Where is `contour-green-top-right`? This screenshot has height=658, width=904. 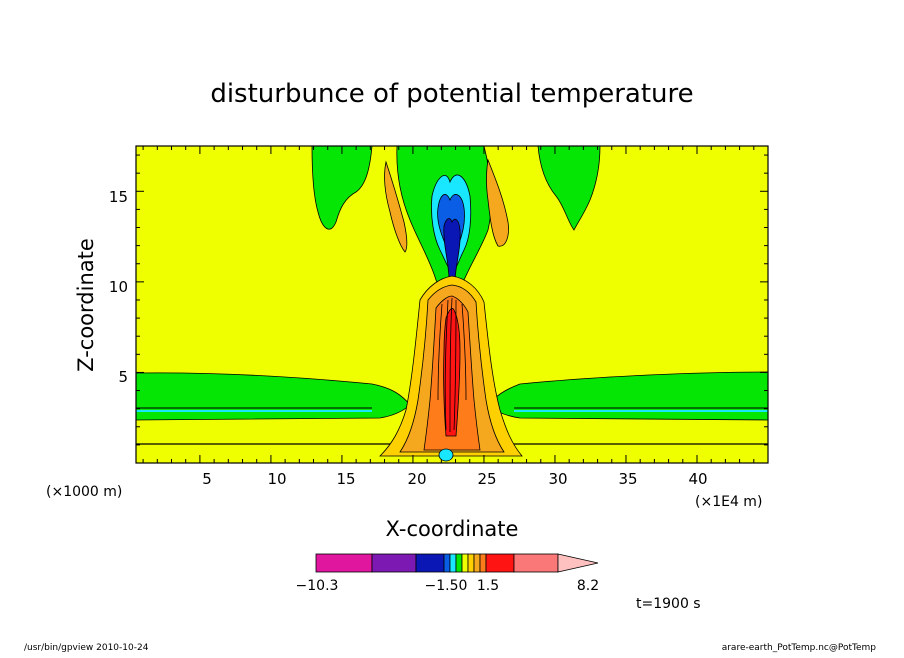
contour-green-top-right is located at coordinates (569, 188).